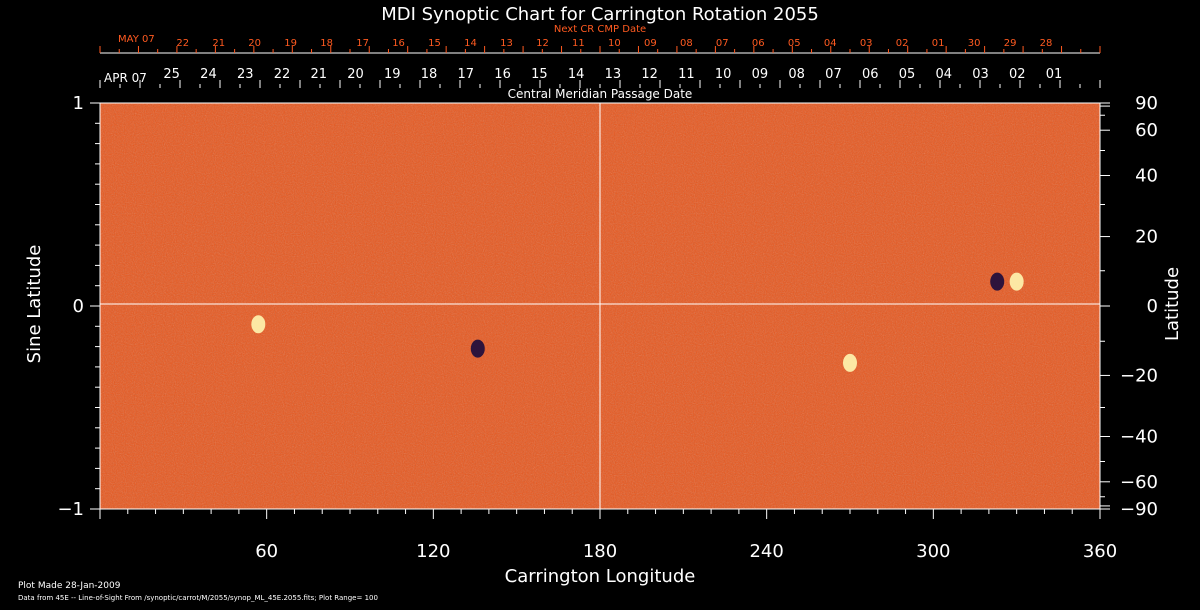 The width and height of the screenshot is (1200, 610). I want to click on next-cmp-date-label: 21, so click(218, 43).